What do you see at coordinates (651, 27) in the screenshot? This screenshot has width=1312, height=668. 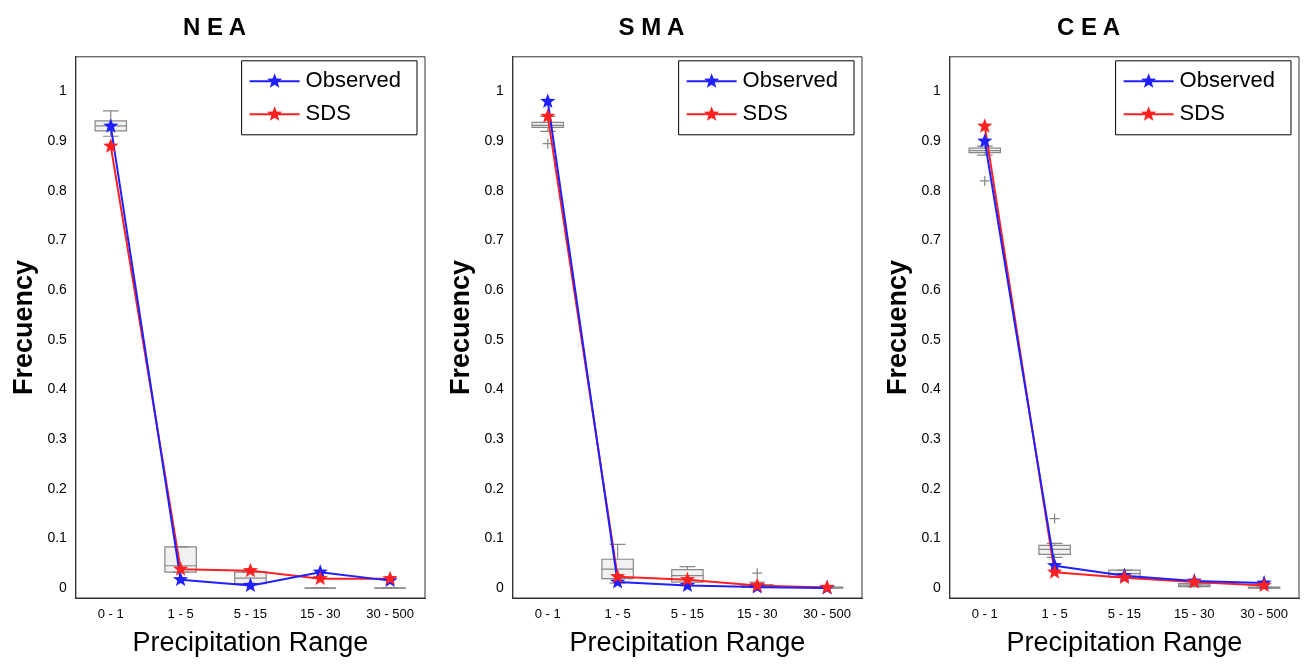 I see `chart-title: S M A` at bounding box center [651, 27].